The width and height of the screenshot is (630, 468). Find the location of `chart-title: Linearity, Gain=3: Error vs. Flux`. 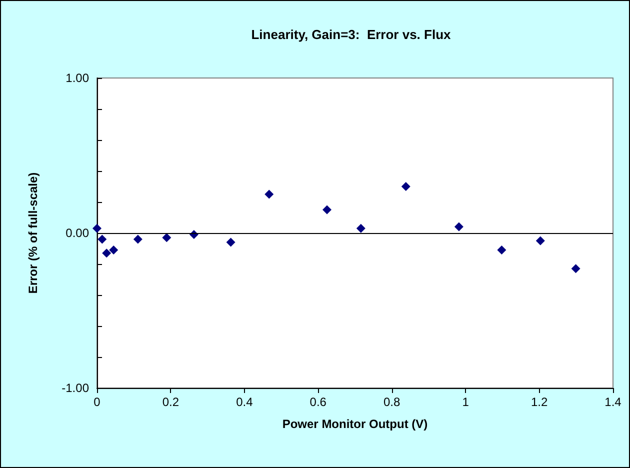

chart-title: Linearity, Gain=3: Error vs. Flux is located at coordinates (351, 34).